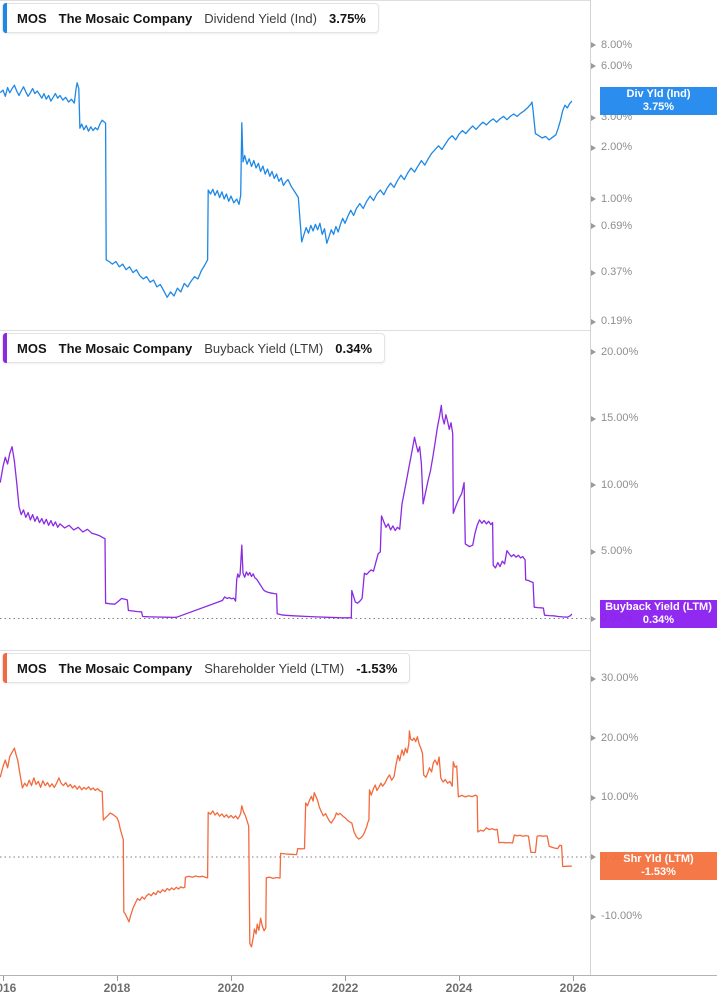 Image resolution: width=717 pixels, height=1005 pixels. What do you see at coordinates (617, 272) in the screenshot?
I see `y-axis-label: 0.37%` at bounding box center [617, 272].